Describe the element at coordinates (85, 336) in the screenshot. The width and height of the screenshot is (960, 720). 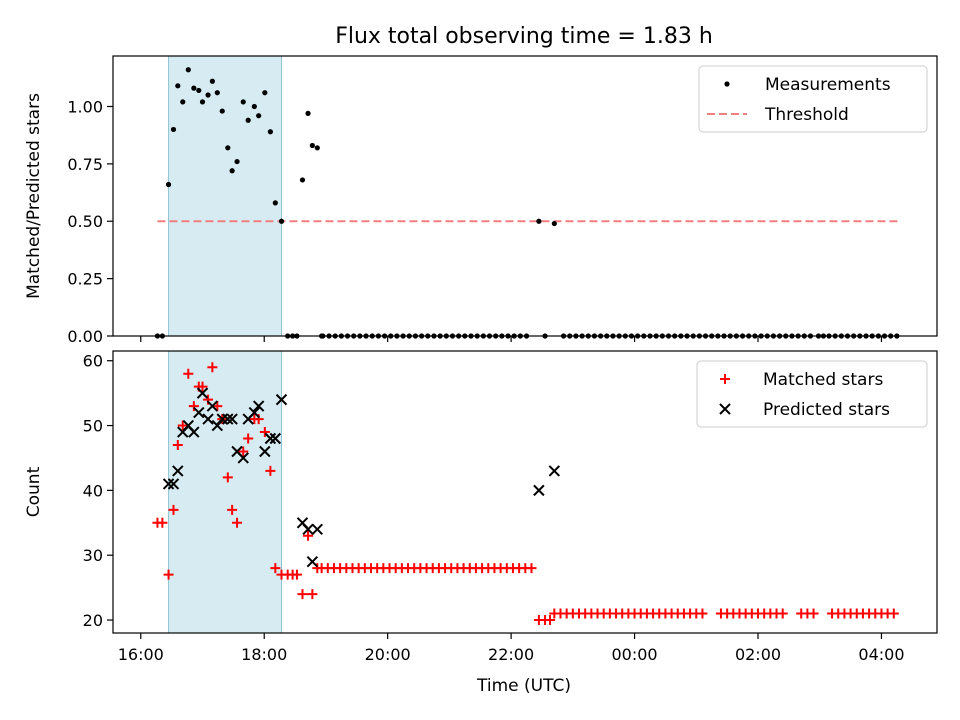
I see `y-tick-label: 0.00` at that location.